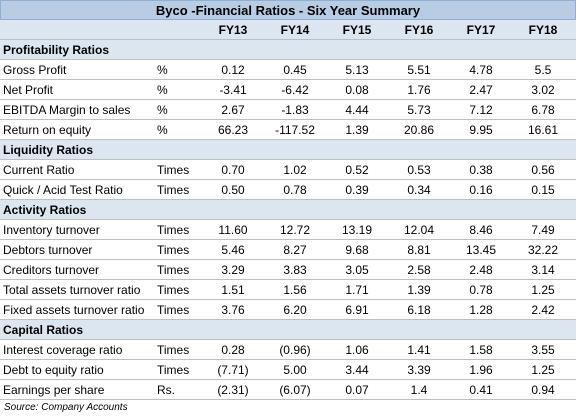  What do you see at coordinates (481, 270) in the screenshot?
I see `value-cell: 2.48` at bounding box center [481, 270].